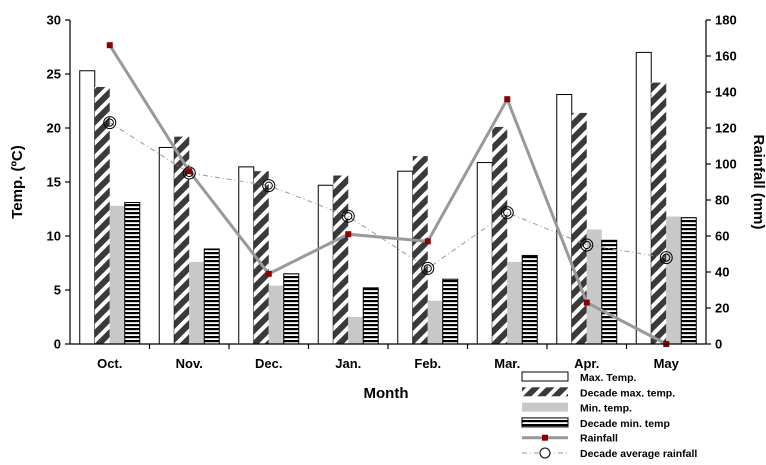  What do you see at coordinates (722, 308) in the screenshot?
I see `y2-tick-label-1: 20` at bounding box center [722, 308].